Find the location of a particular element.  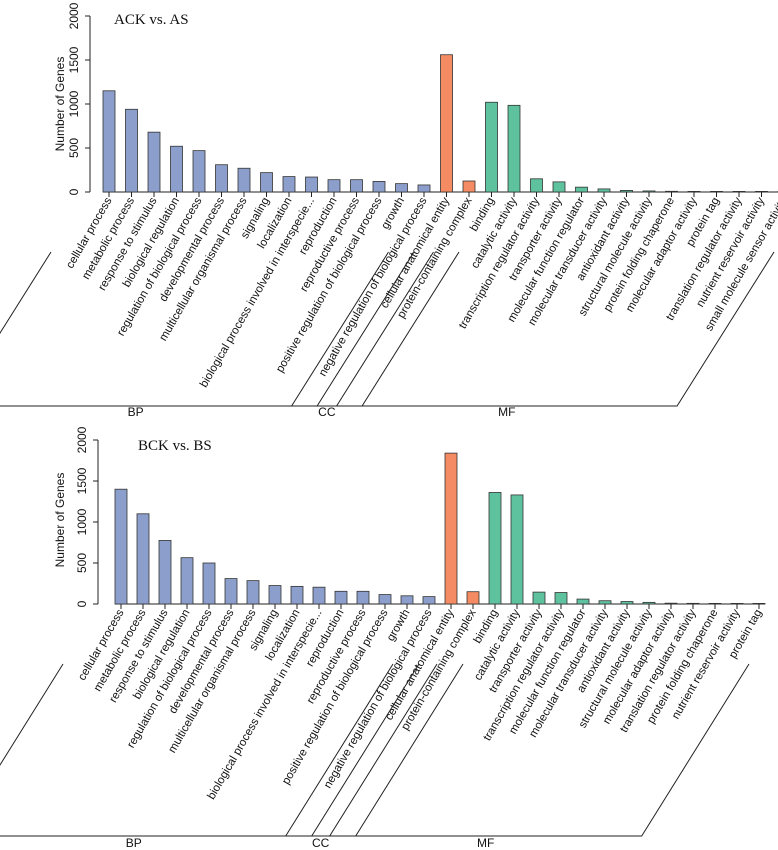

chart-title: BCK vs. BS is located at coordinates (175, 446).